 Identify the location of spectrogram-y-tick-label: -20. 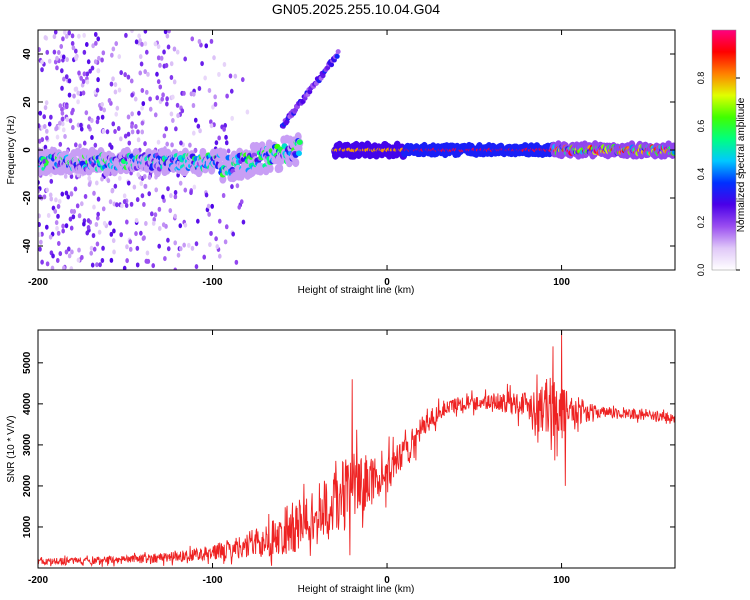
(27, 197).